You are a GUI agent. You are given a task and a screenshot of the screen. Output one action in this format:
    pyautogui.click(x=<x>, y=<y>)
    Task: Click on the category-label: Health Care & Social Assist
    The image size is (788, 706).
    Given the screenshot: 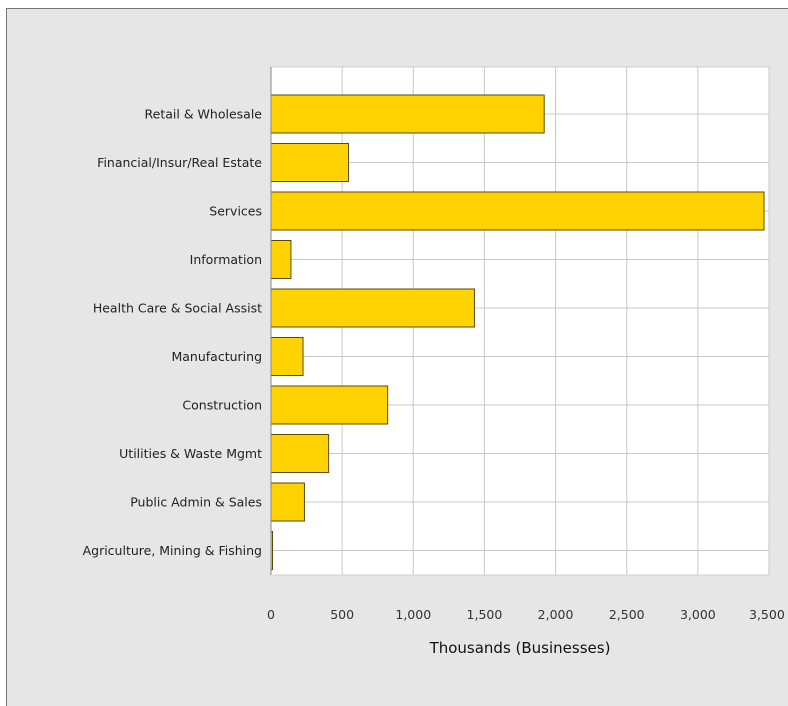 What is the action you would take?
    pyautogui.click(x=177, y=308)
    